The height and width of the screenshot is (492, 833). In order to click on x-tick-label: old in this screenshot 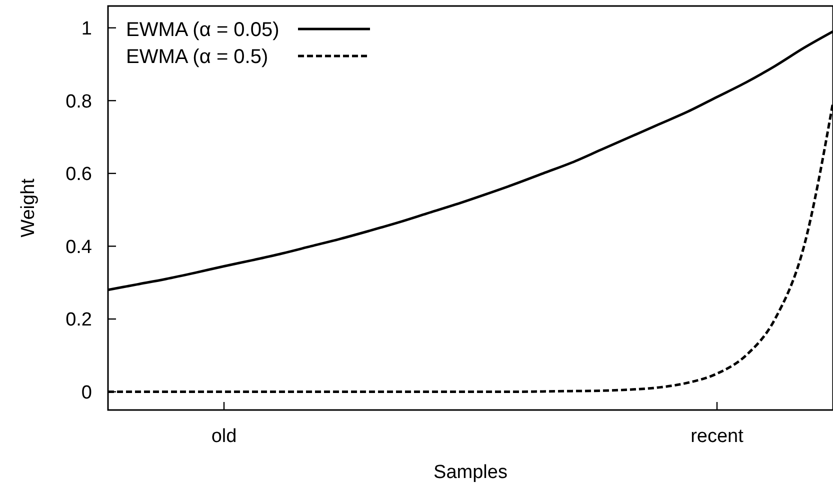, I will do `click(224, 436)`.